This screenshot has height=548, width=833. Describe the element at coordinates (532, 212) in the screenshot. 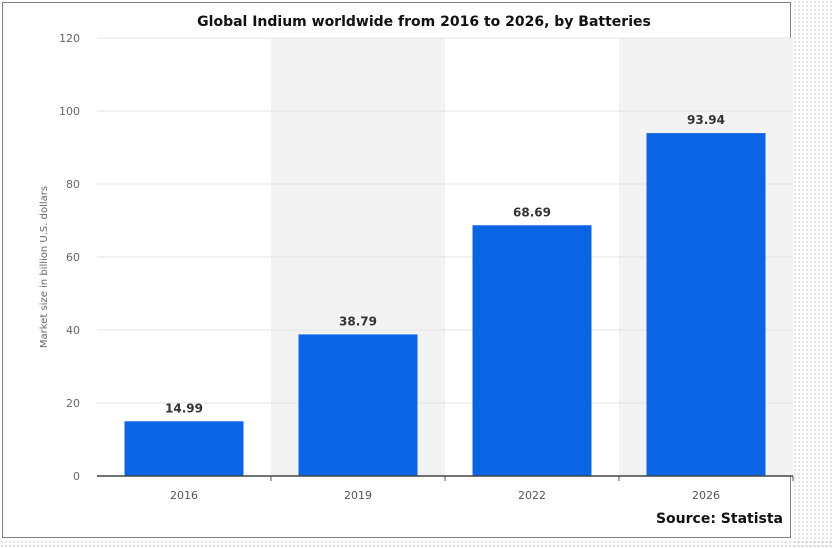

I see `data-label: 68.69` at that location.